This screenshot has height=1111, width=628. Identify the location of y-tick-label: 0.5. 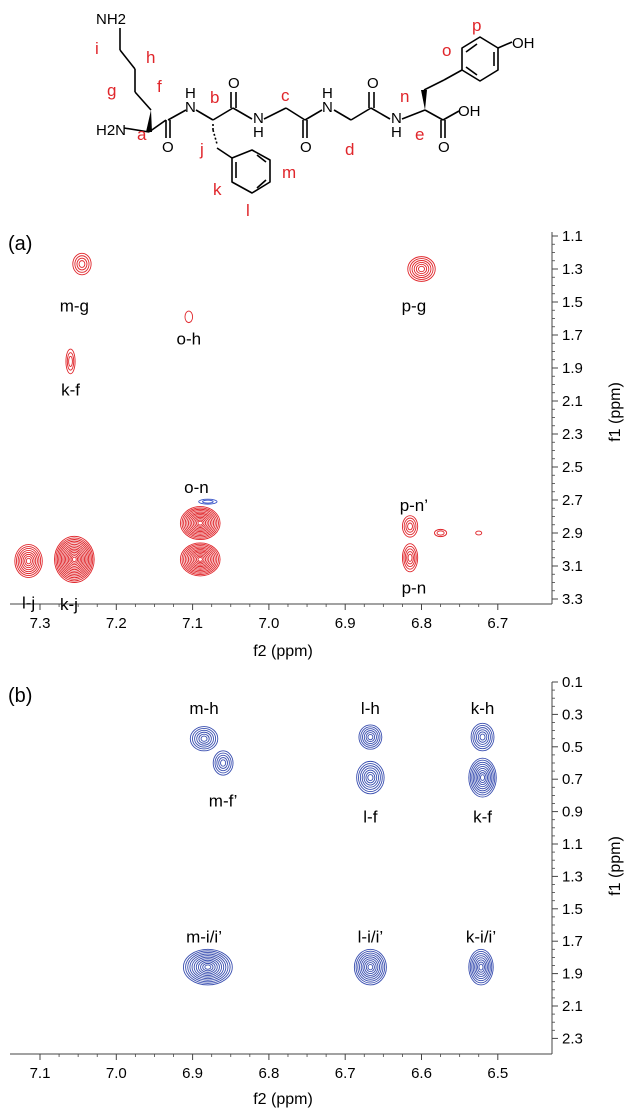
(572, 747).